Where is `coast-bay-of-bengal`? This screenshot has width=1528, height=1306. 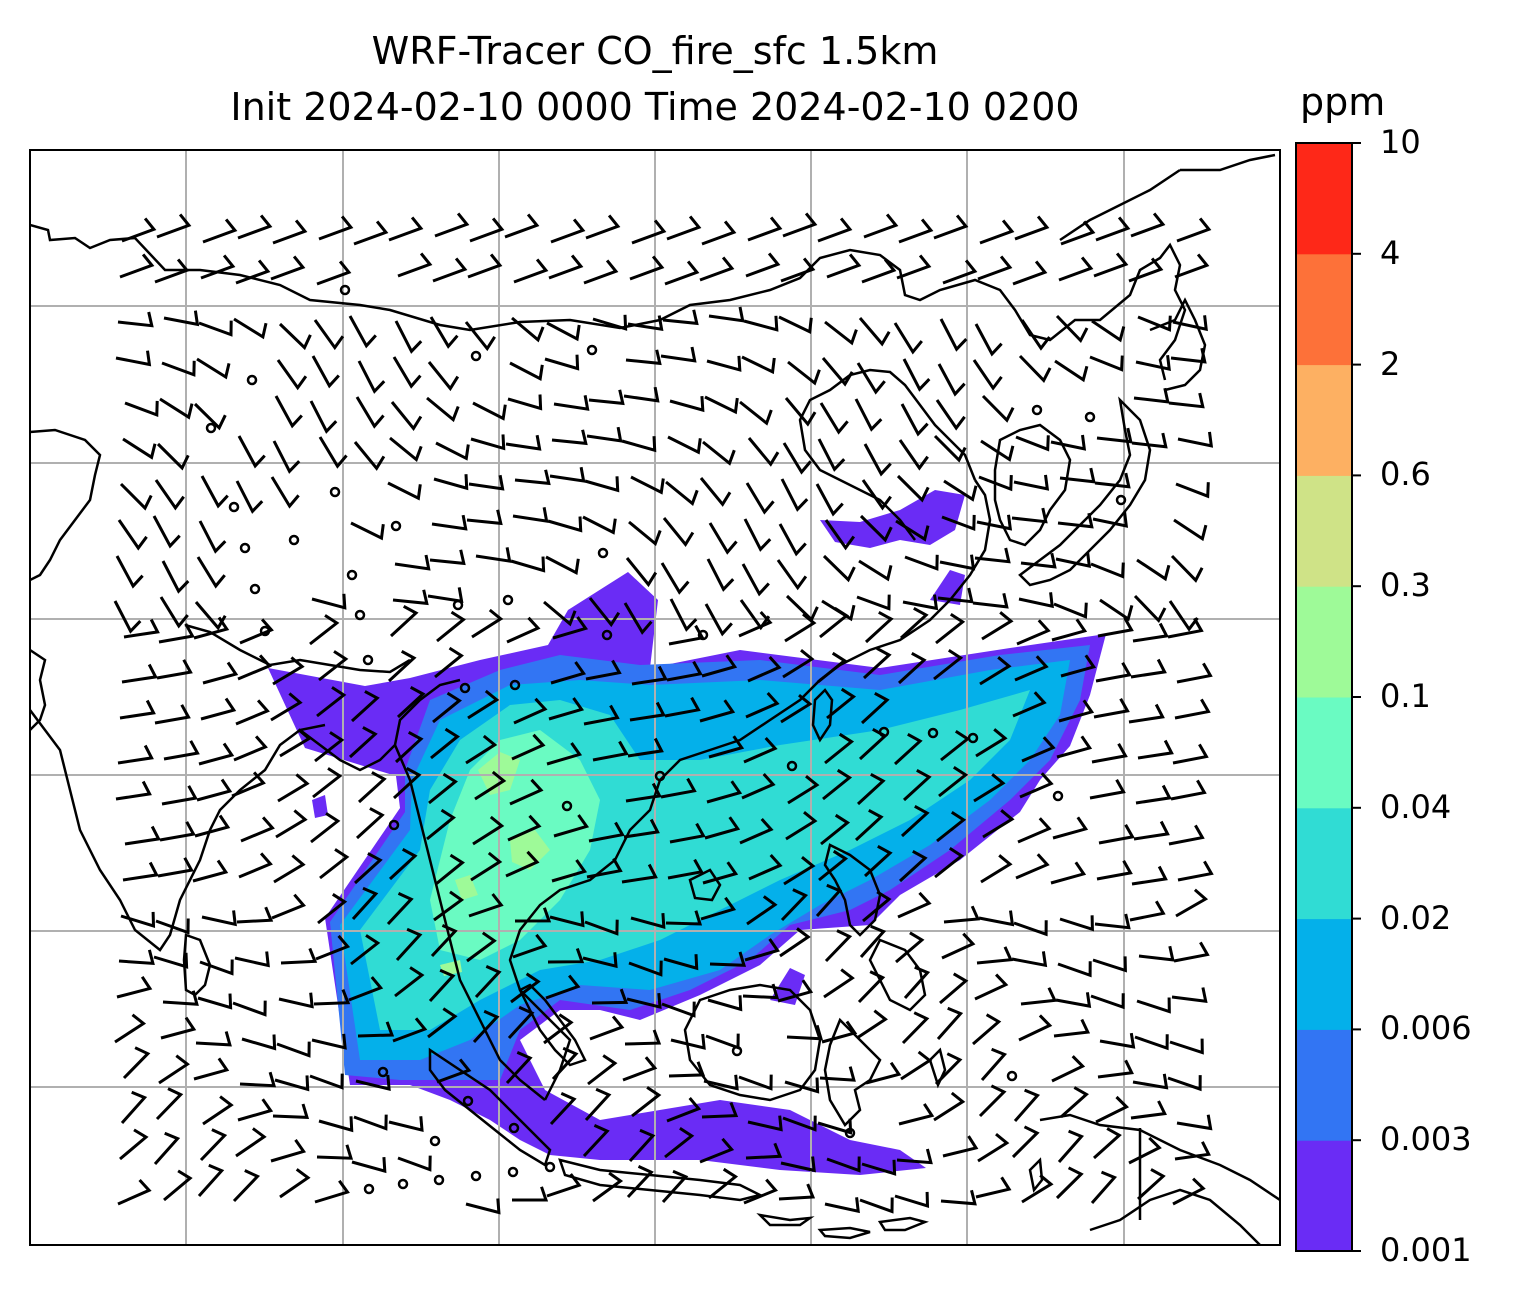
coast-bay-of-bengal is located at coordinates (380, 725).